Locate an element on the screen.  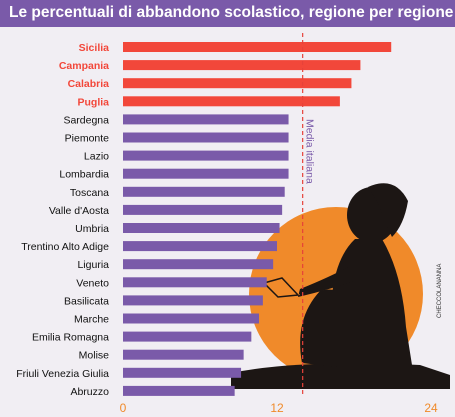
category-label: Toscana is located at coordinates (89, 193).